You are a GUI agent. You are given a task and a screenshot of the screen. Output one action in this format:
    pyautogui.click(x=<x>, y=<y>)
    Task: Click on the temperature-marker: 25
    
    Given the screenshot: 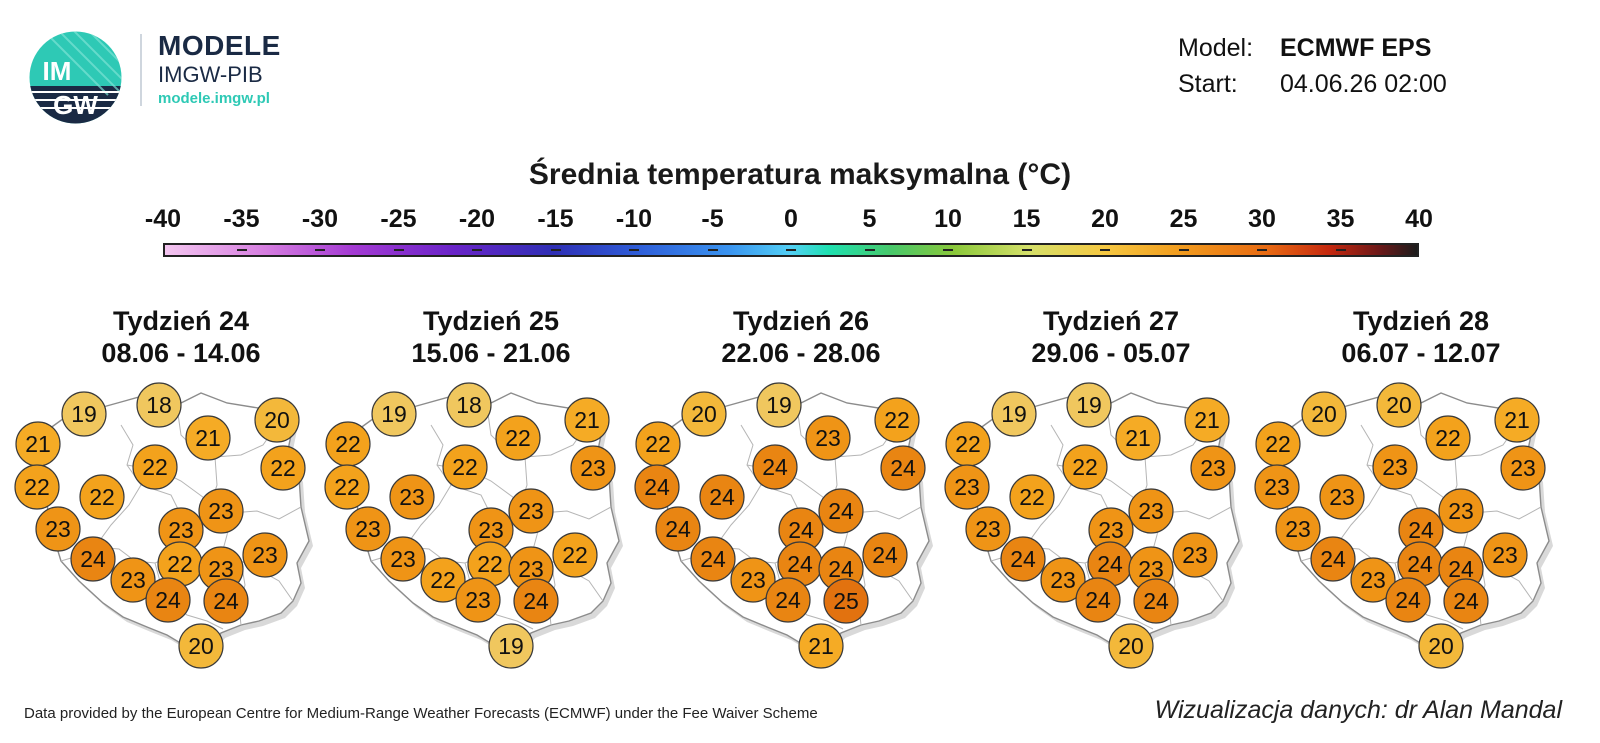 What is the action you would take?
    pyautogui.click(x=846, y=601)
    